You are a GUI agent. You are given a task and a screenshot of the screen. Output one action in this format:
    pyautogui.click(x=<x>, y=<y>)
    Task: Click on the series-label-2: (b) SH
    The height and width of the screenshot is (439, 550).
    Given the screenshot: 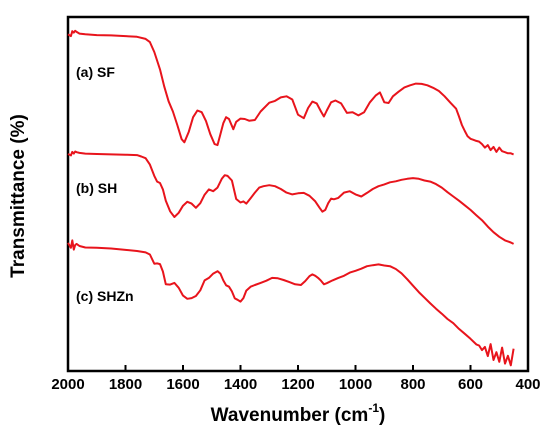 What is the action you would take?
    pyautogui.click(x=96, y=188)
    